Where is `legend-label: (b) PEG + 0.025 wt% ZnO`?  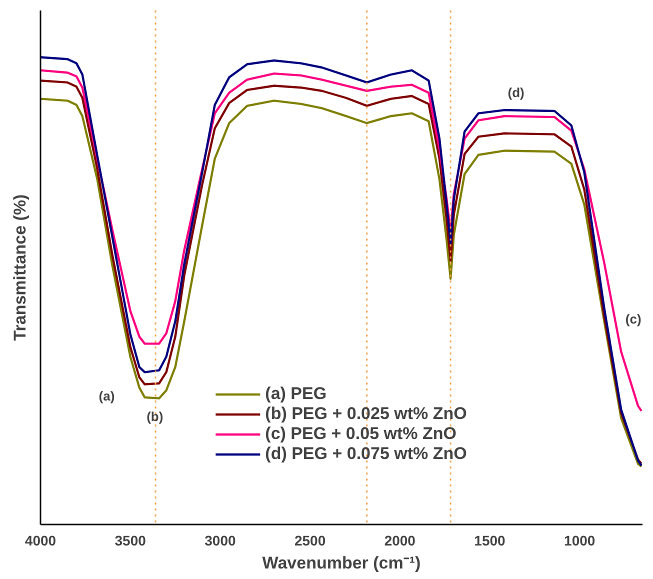
legend-label: (b) PEG + 0.025 wt% ZnO is located at coordinates (366, 414).